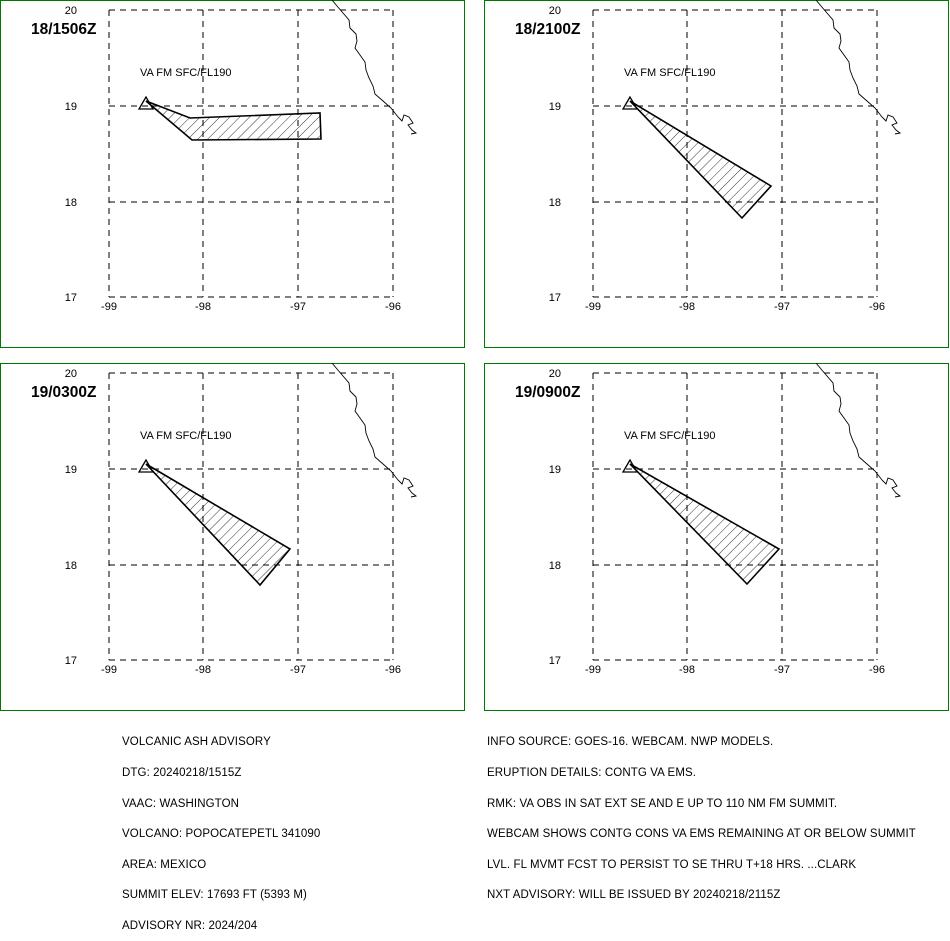 Image resolution: width=950 pixels, height=941 pixels. What do you see at coordinates (182, 773) in the screenshot?
I see `advisory-line: DTG: 20240218/1515Z` at bounding box center [182, 773].